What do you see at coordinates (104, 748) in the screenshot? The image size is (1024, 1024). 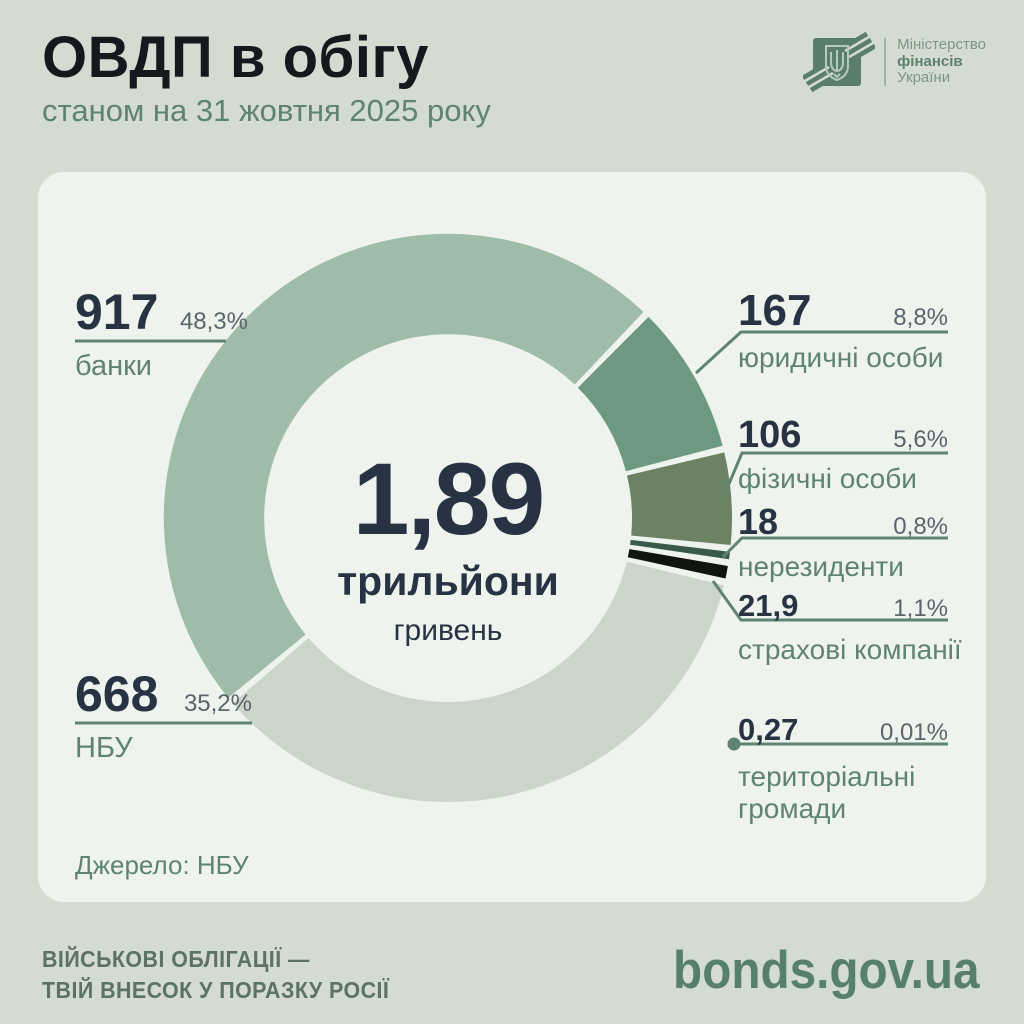 I see `callout-nbu-label: НБУ` at bounding box center [104, 748].